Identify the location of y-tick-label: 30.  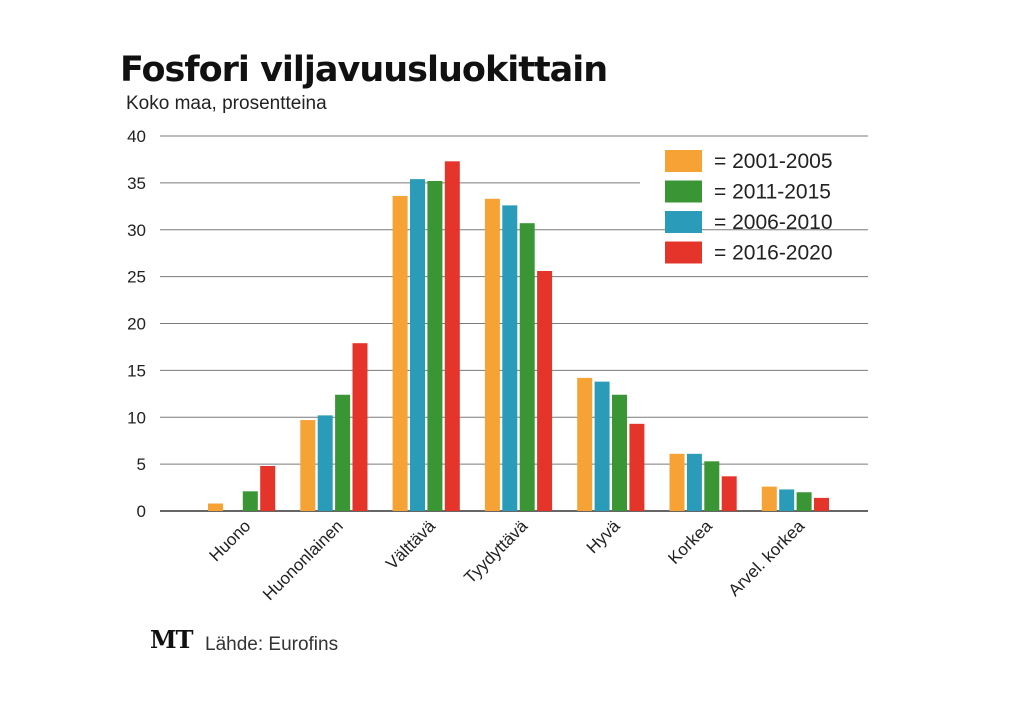
(136, 230).